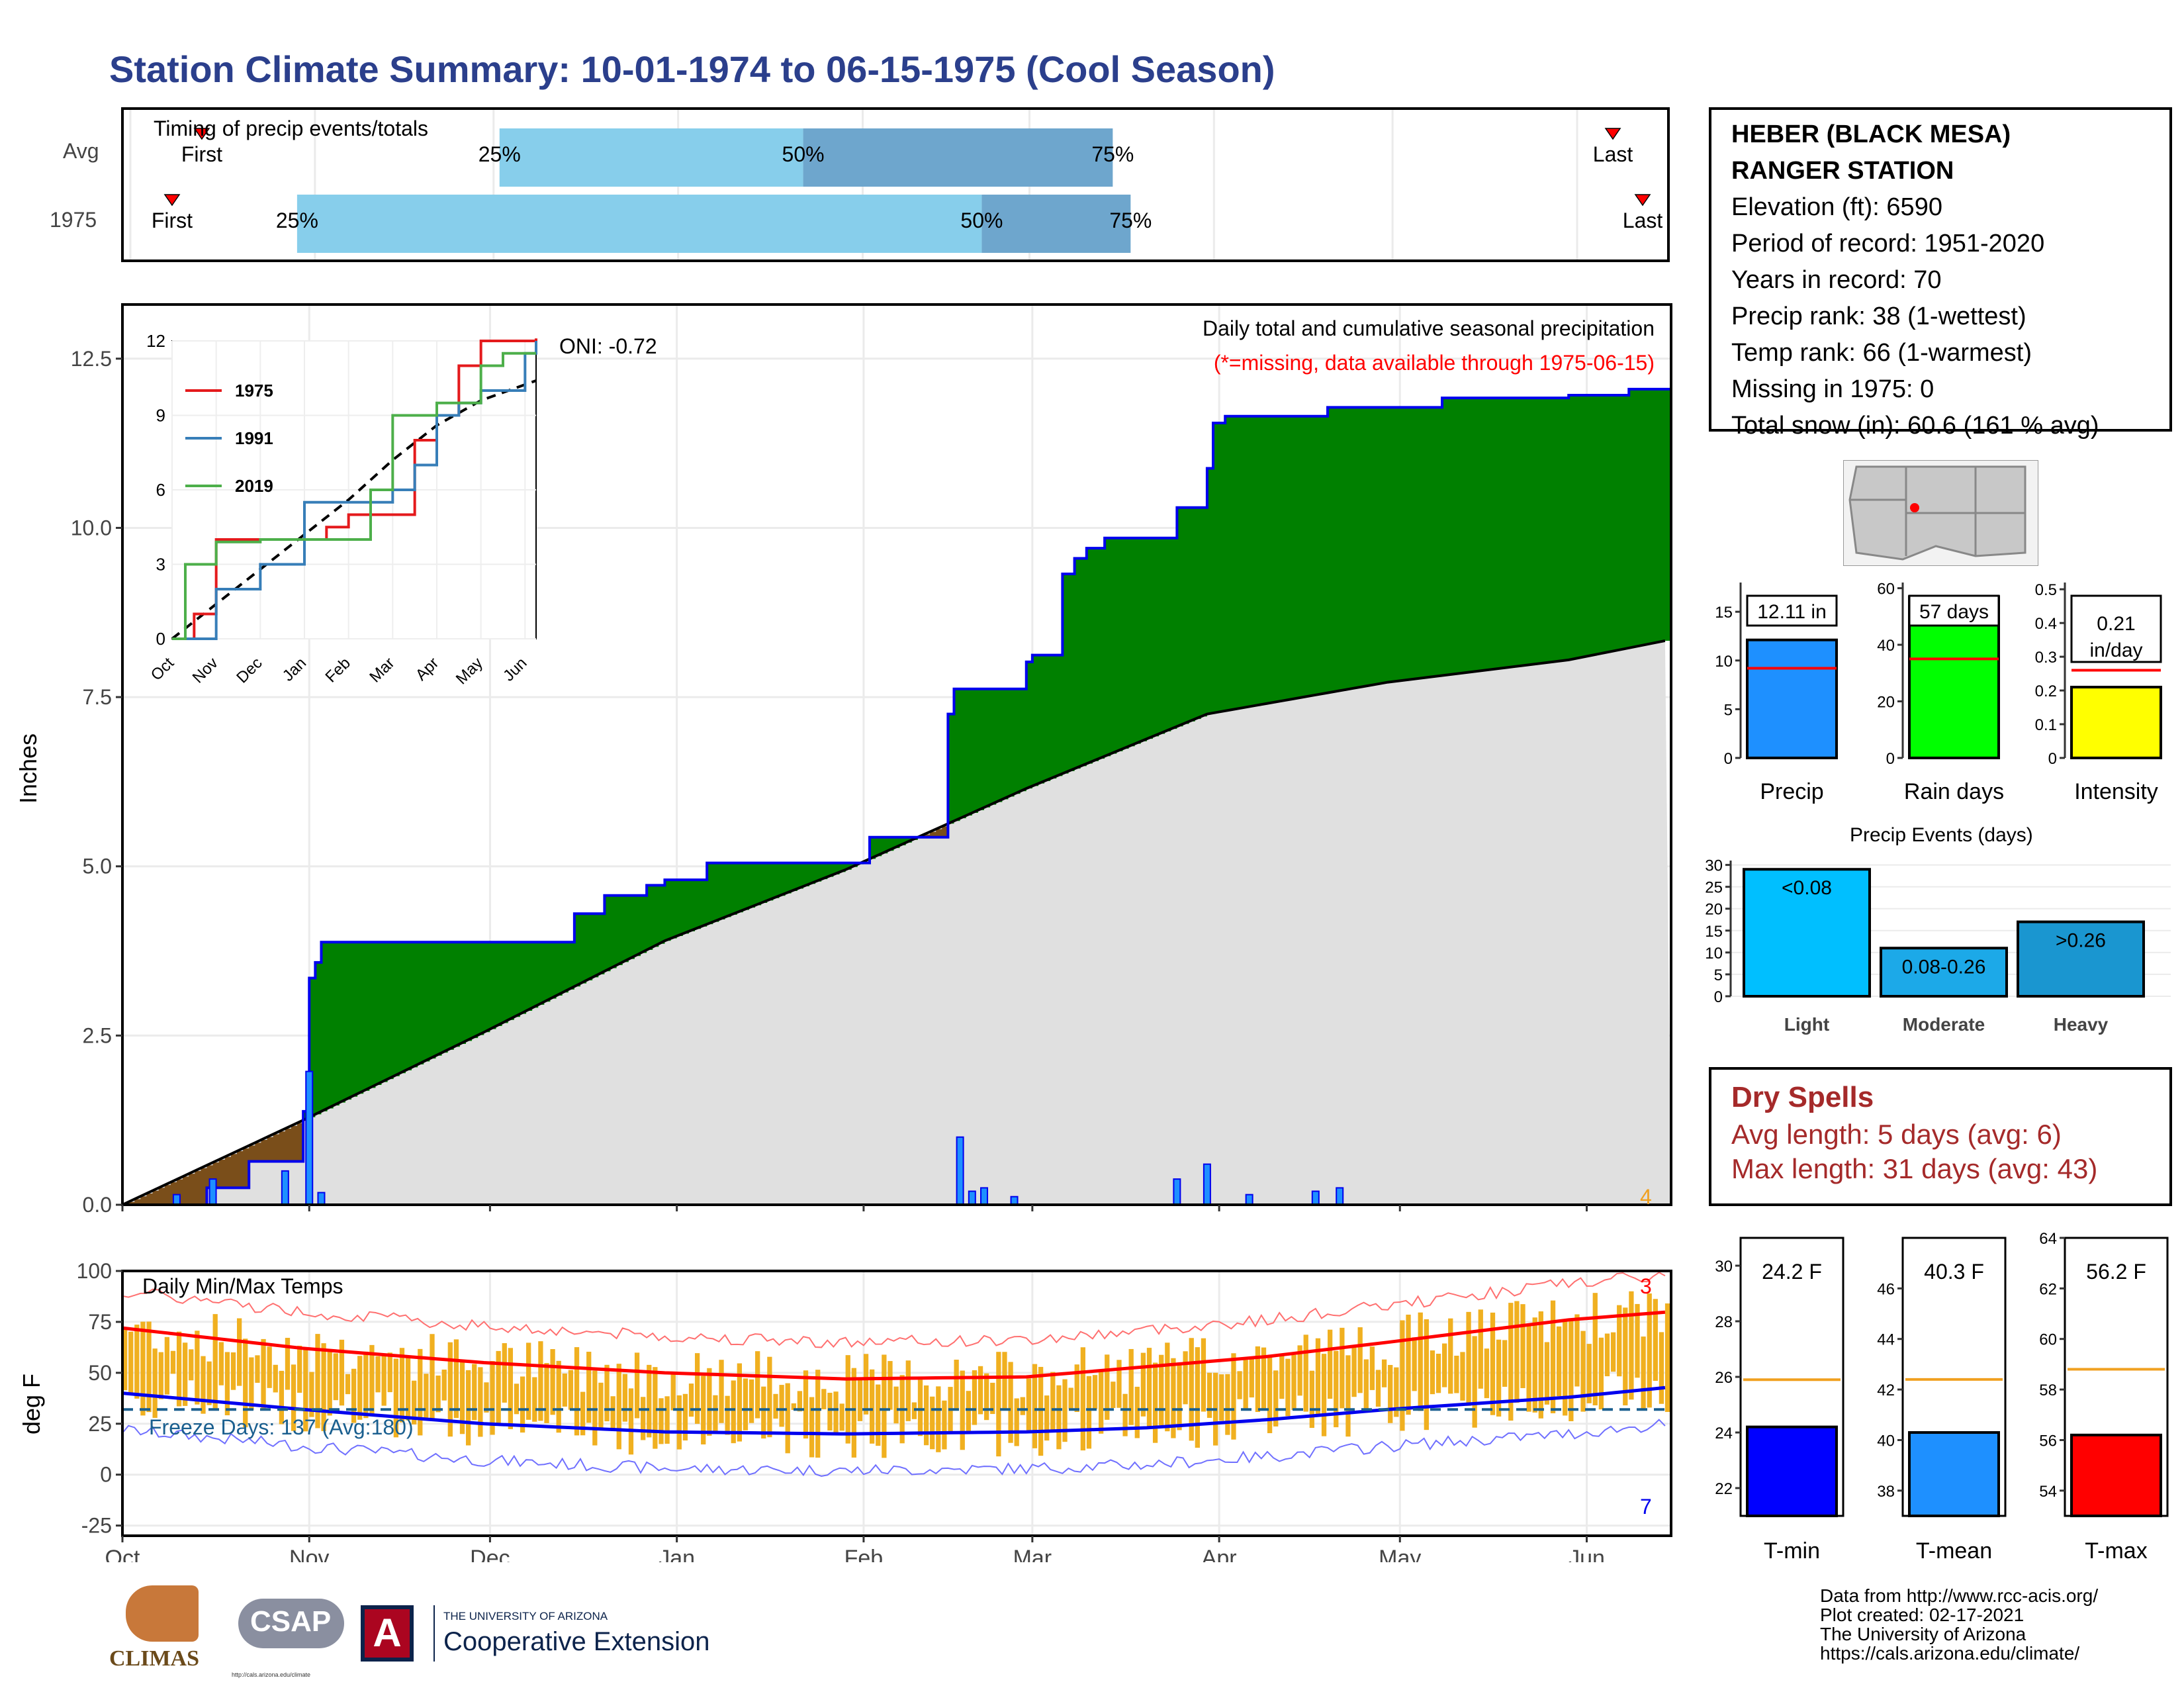  I want to click on footer-plot-date: Plot created: 02-17-2021, so click(1922, 1615).